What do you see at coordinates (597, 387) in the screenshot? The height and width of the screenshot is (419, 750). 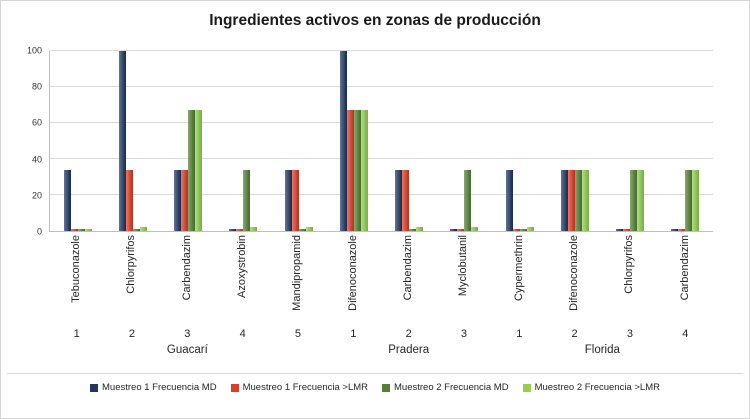 I see `legend-label: Muestreo 2 Frecuencia >LMR` at bounding box center [597, 387].